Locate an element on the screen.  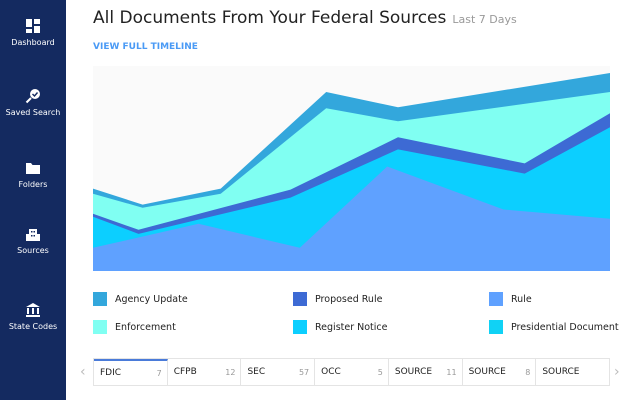
tab-count: 8 is located at coordinates (528, 372).